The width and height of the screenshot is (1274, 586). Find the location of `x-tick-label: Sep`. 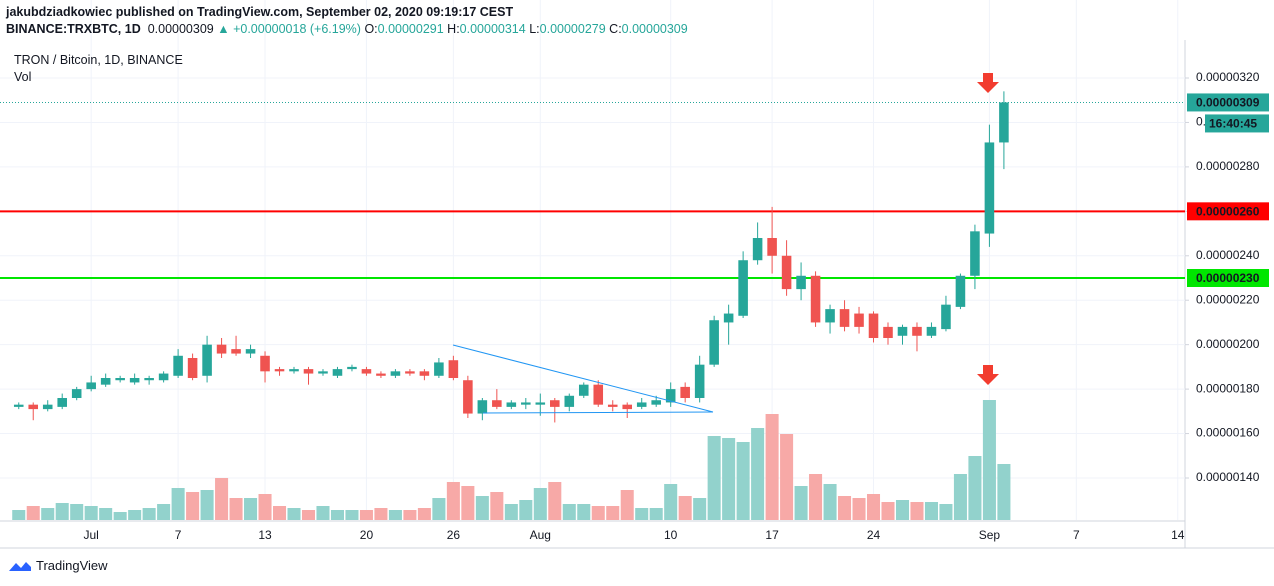

x-tick-label: Sep is located at coordinates (990, 535).